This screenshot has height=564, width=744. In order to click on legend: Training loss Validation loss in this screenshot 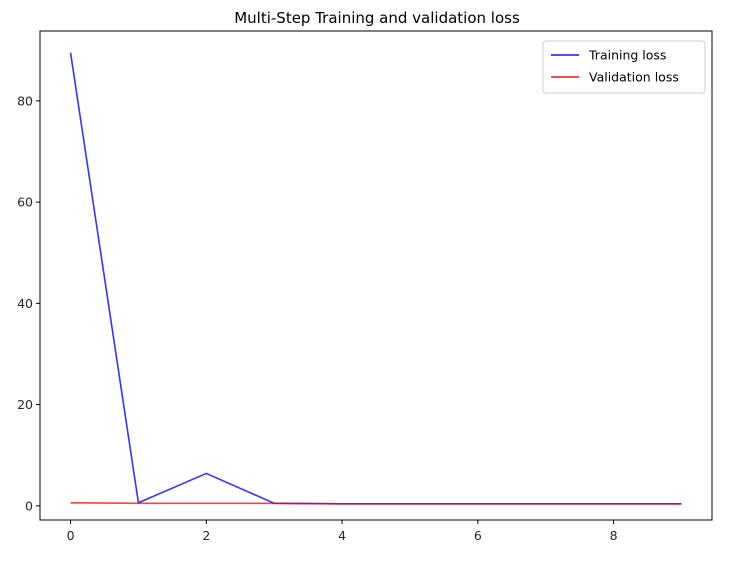, I will do `click(624, 67)`.